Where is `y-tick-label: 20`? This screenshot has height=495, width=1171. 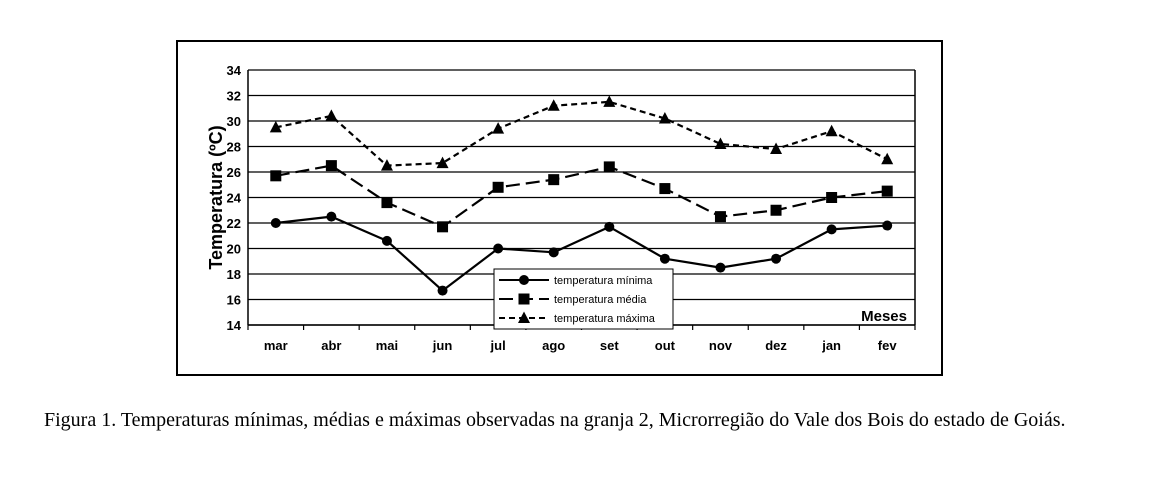 y-tick-label: 20 is located at coordinates (234, 249).